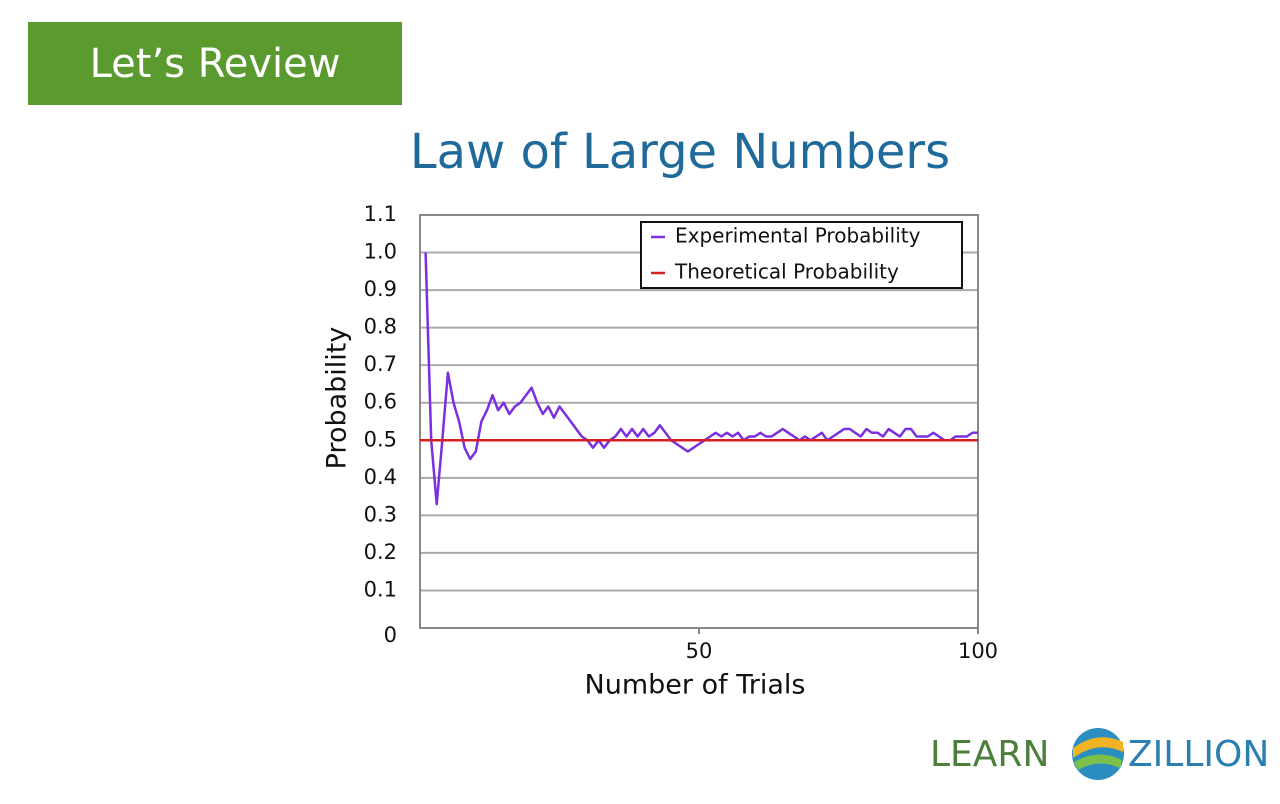 This screenshot has height=804, width=1280. Describe the element at coordinates (380, 214) in the screenshot. I see `y-tick-label: 1.1` at that location.